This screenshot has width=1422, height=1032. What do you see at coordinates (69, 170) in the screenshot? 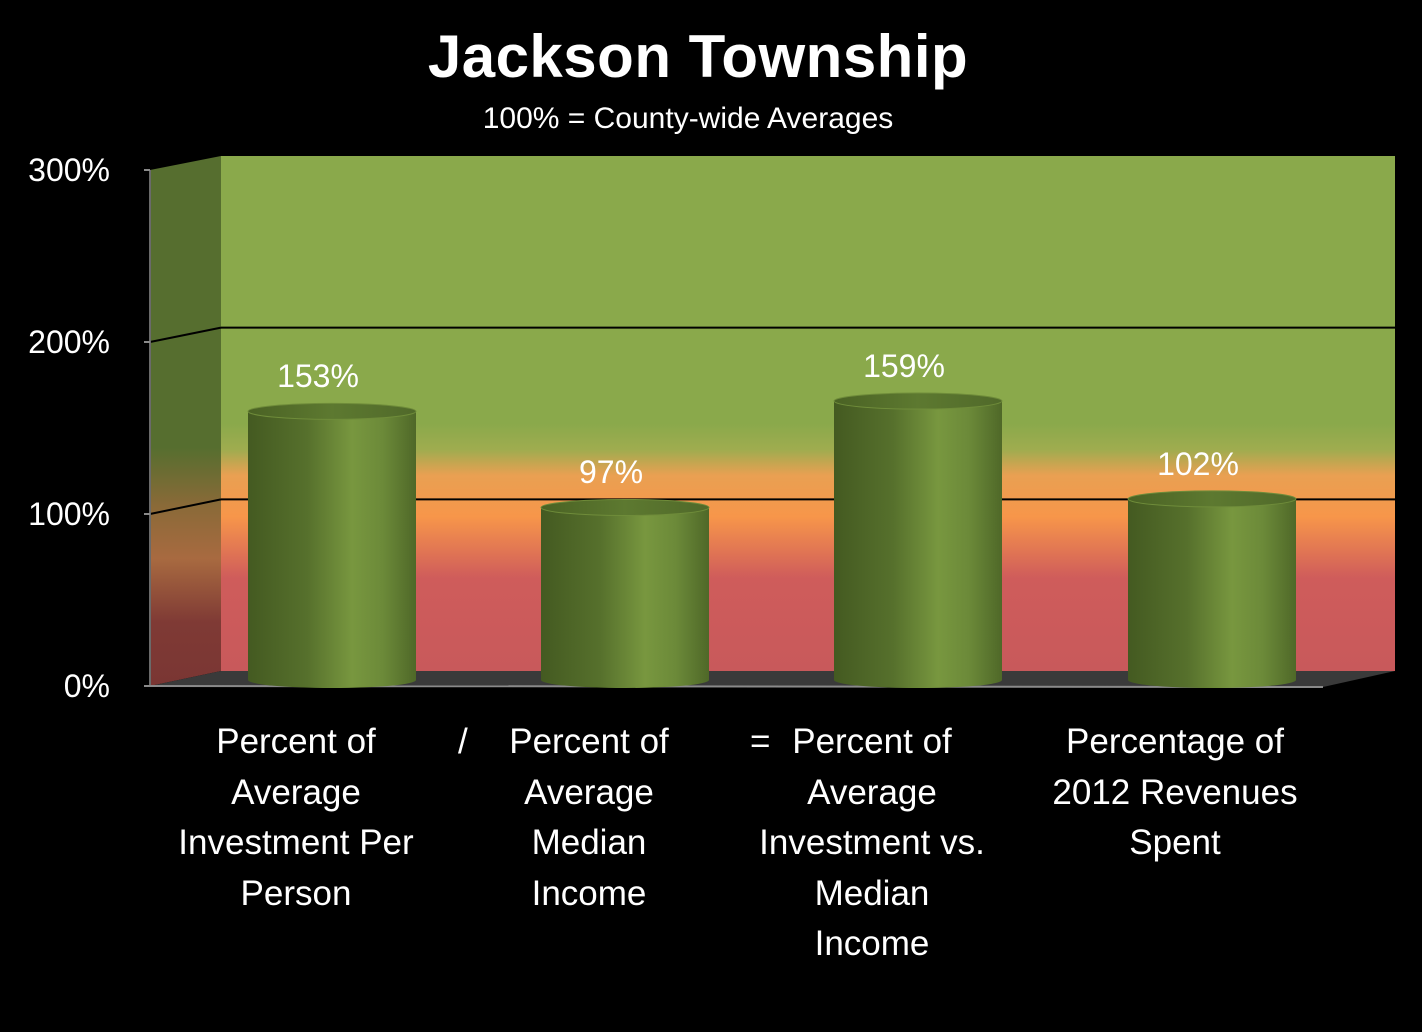
I see `y-tick-label: 300%` at bounding box center [69, 170].